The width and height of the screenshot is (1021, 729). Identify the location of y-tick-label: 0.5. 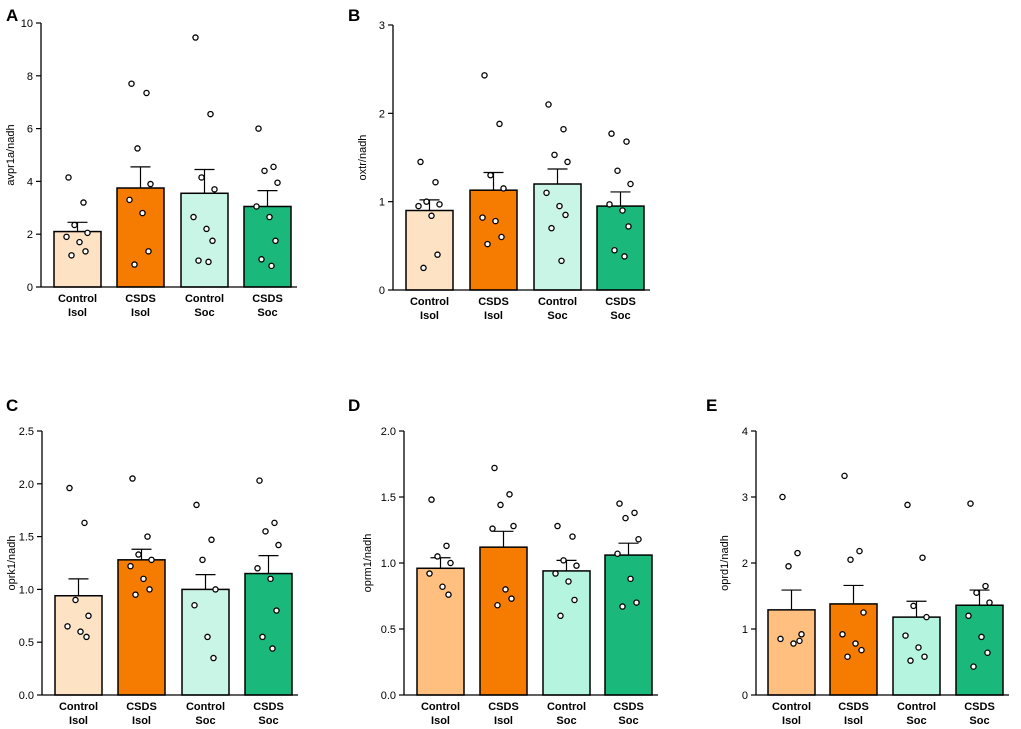
(26, 643).